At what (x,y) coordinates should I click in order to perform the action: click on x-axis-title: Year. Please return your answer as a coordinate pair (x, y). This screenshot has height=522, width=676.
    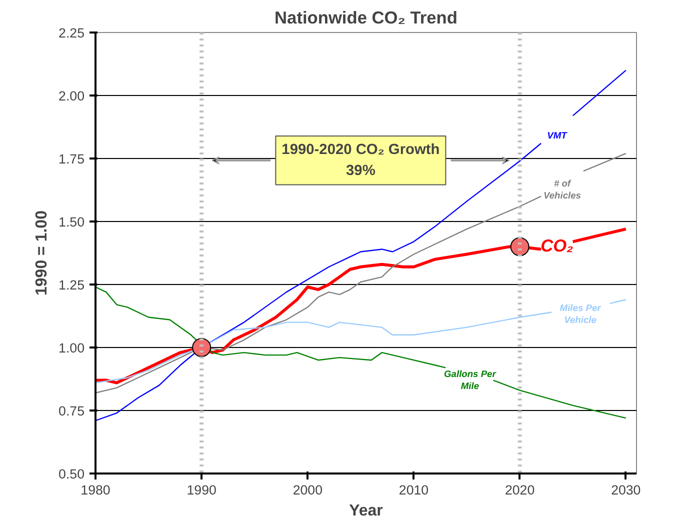
    Looking at the image, I should click on (366, 511).